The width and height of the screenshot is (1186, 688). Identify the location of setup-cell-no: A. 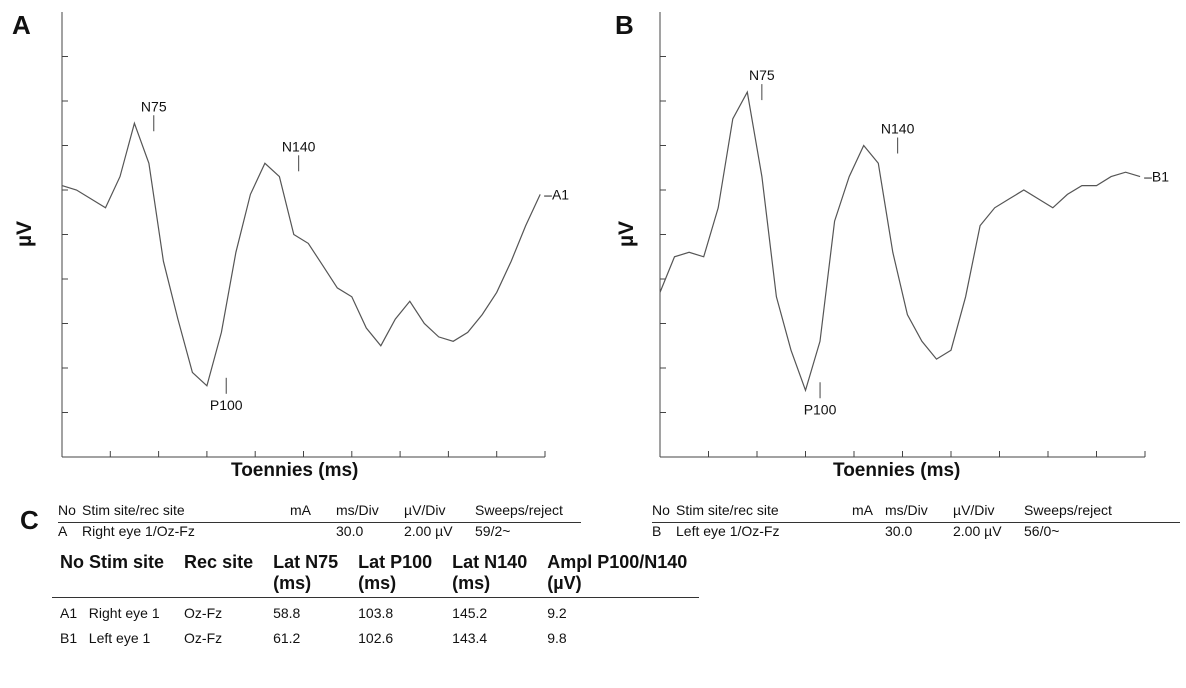
(63, 531).